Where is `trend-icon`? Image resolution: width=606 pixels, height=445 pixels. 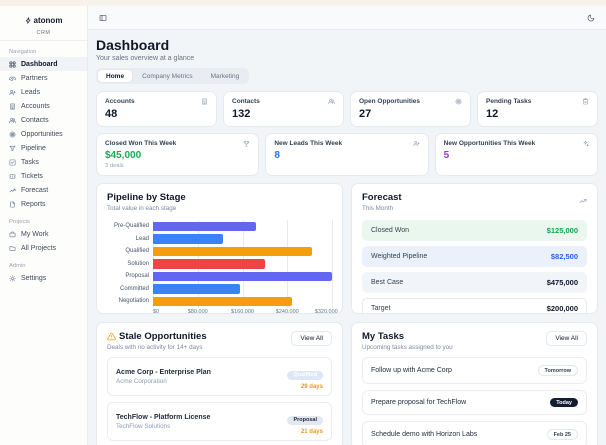 trend-icon is located at coordinates (12, 190).